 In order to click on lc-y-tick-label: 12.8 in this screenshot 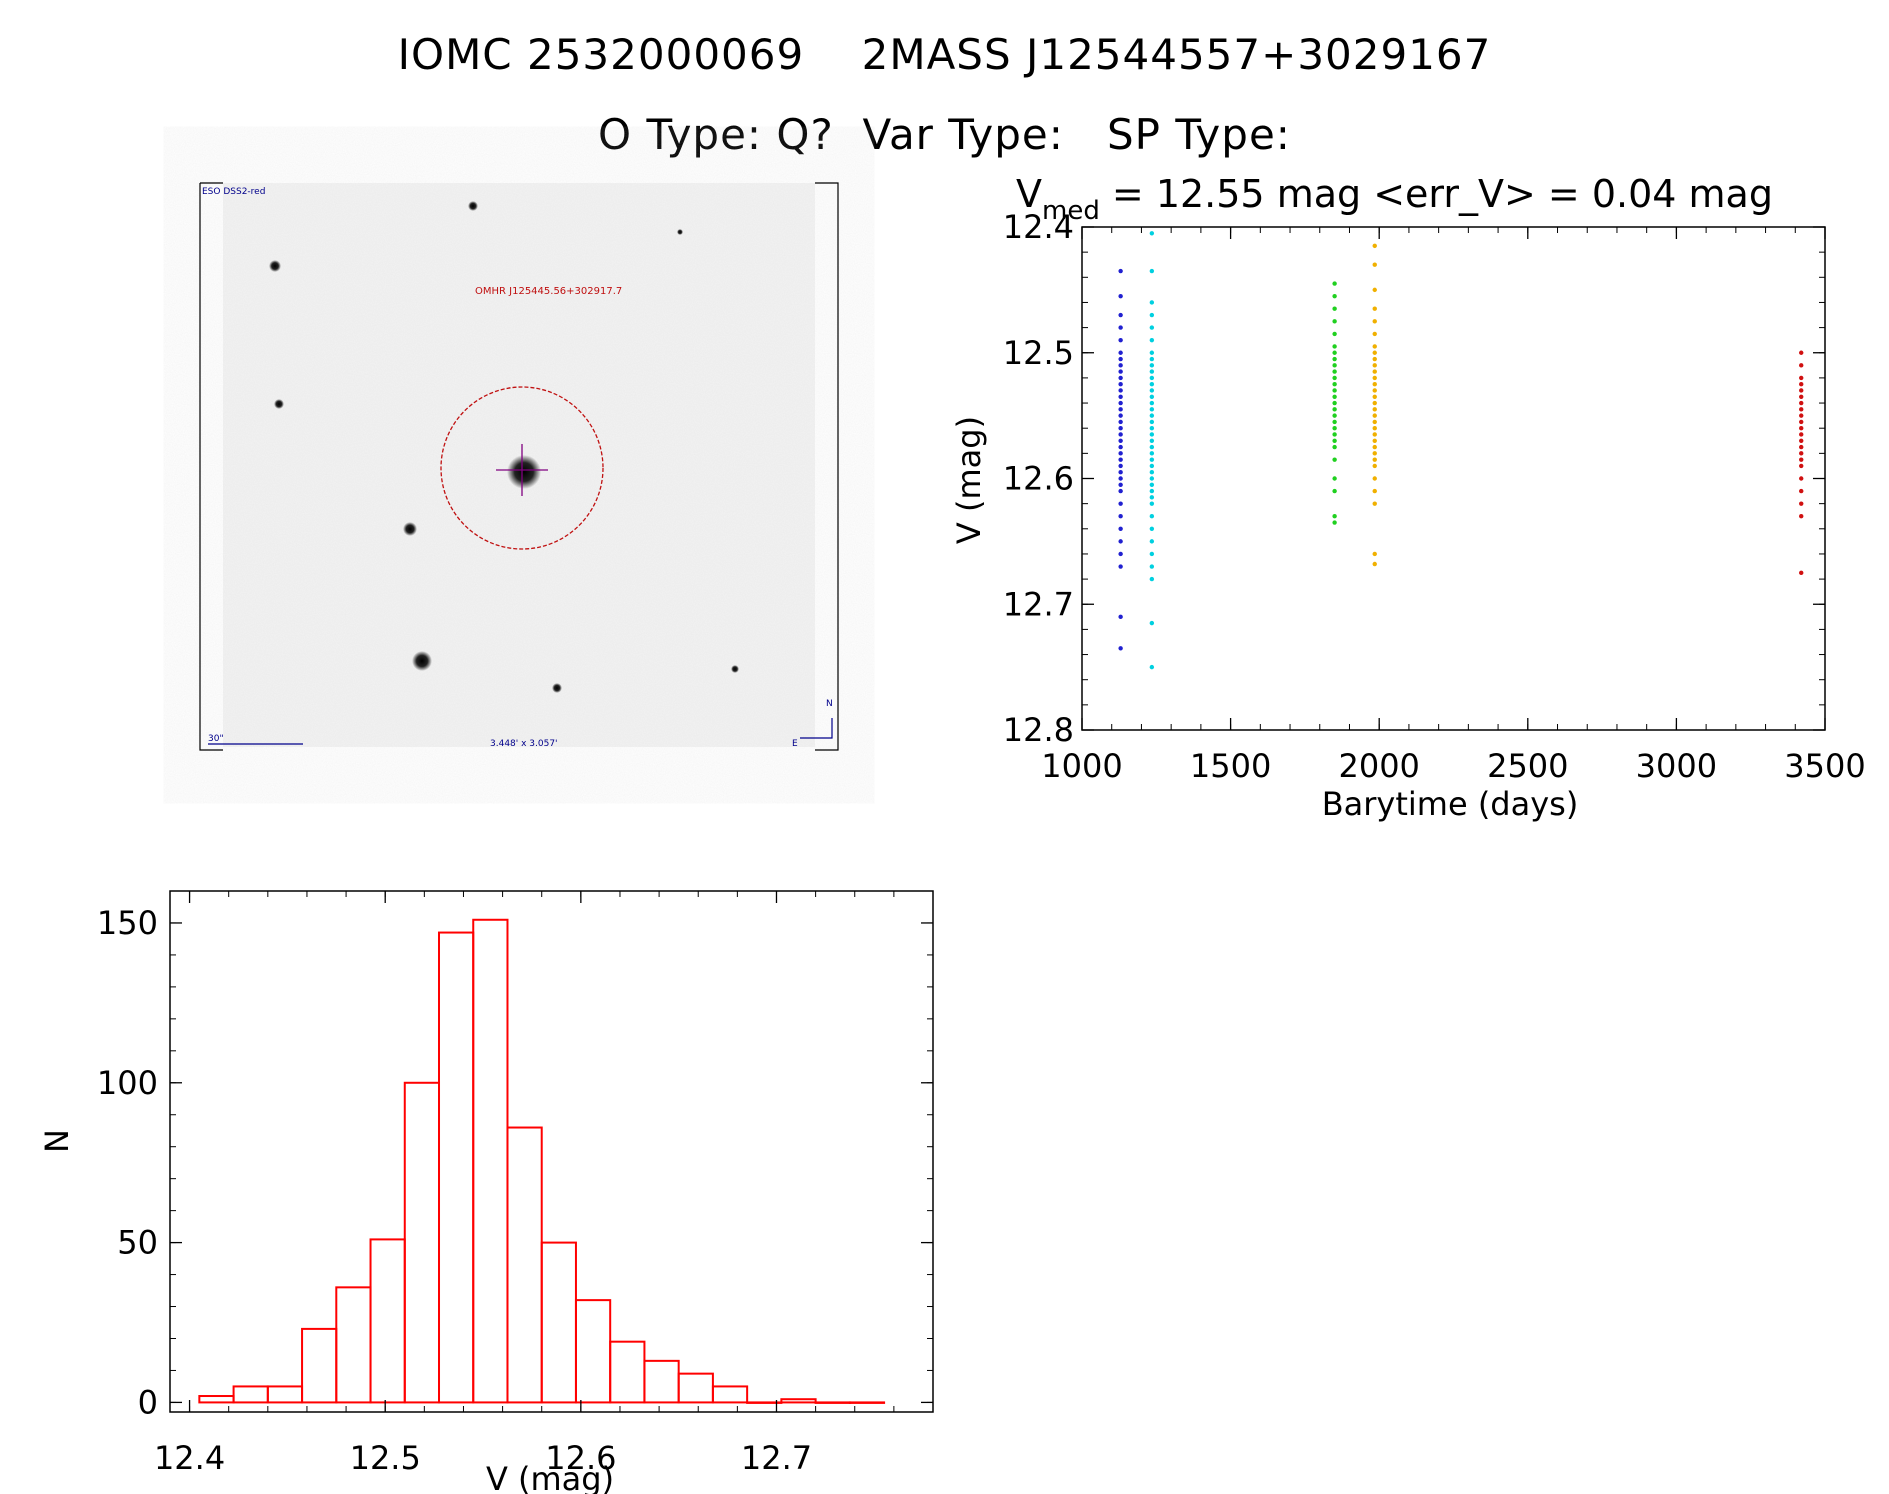, I will do `click(1038, 730)`.